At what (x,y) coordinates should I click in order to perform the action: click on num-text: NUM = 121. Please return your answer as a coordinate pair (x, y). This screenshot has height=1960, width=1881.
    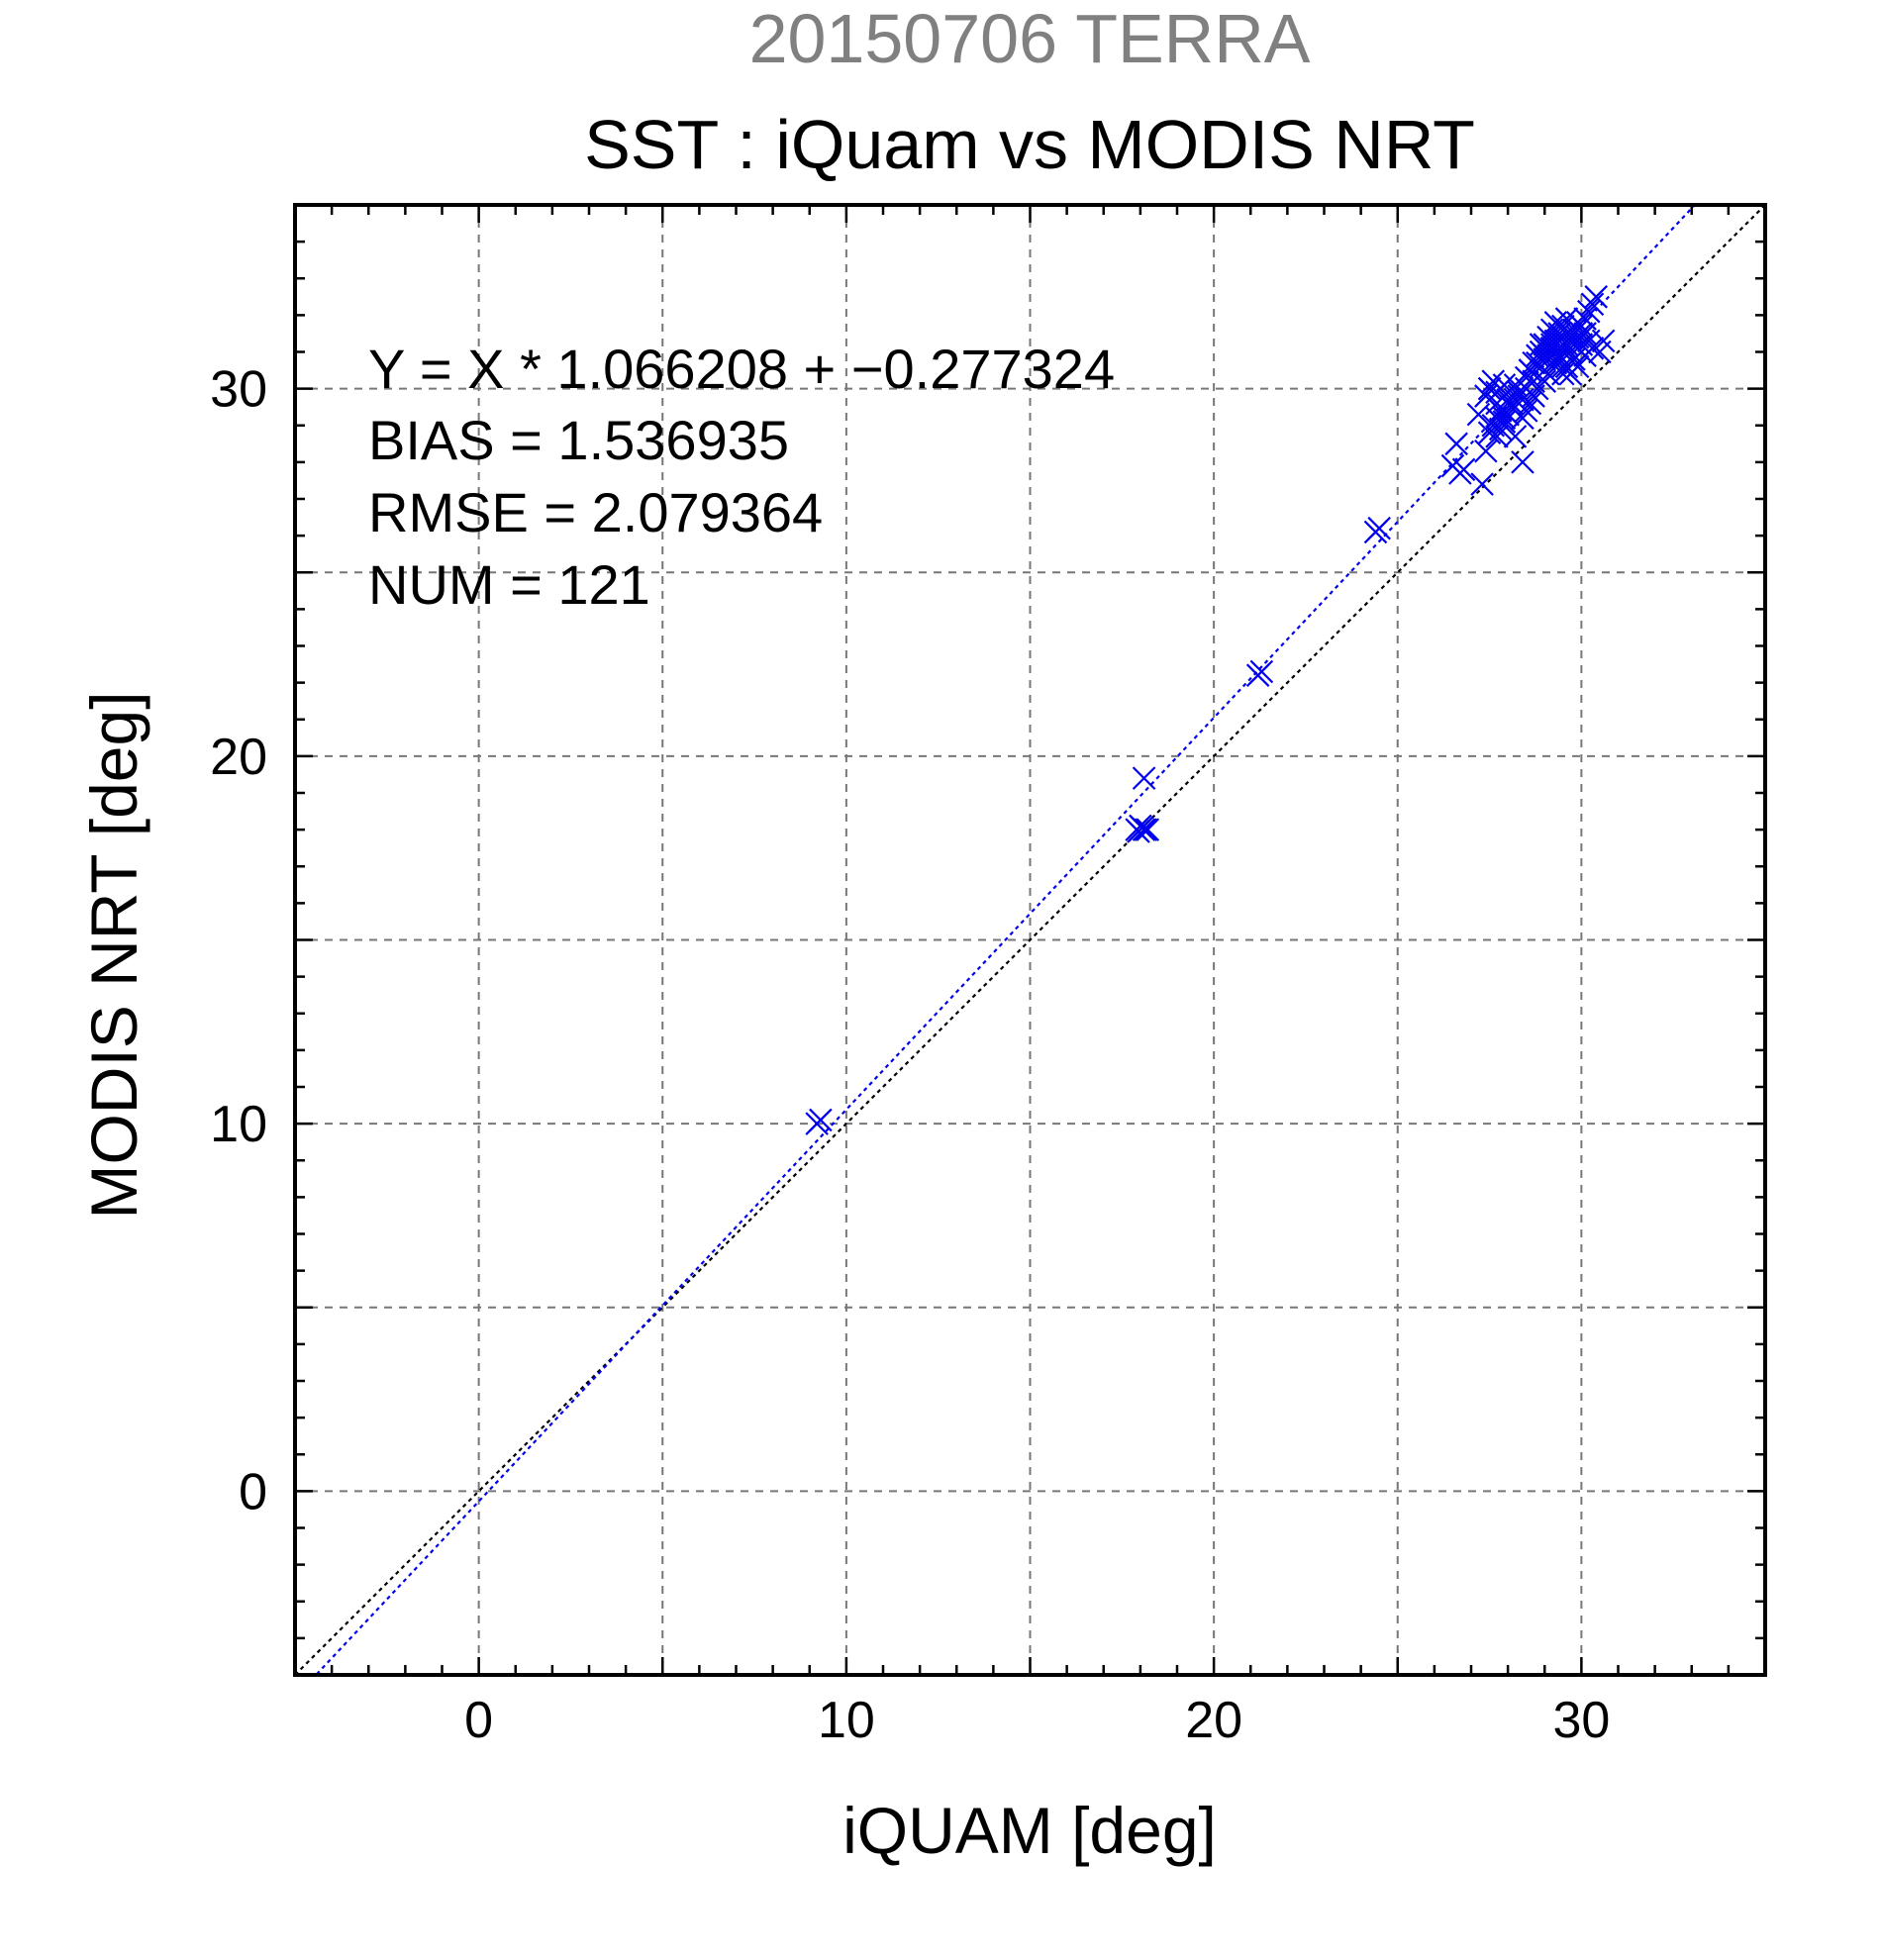
    Looking at the image, I should click on (509, 584).